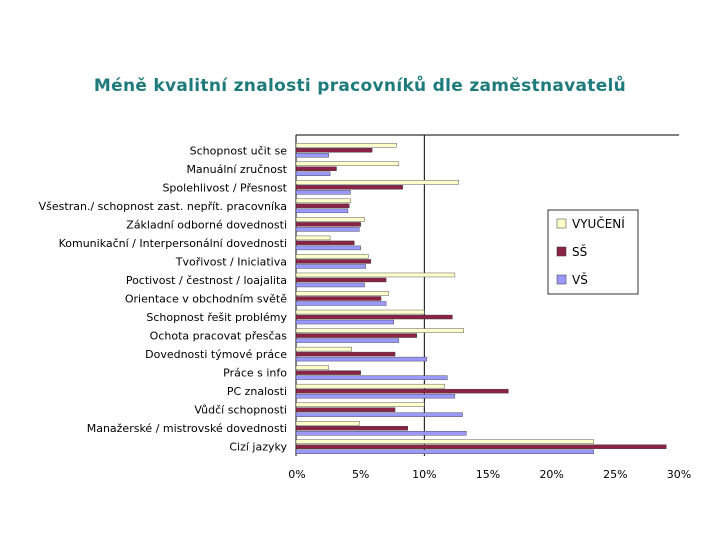 The image size is (720, 540). Describe the element at coordinates (615, 474) in the screenshot. I see `x-tick-label: 25%` at that location.